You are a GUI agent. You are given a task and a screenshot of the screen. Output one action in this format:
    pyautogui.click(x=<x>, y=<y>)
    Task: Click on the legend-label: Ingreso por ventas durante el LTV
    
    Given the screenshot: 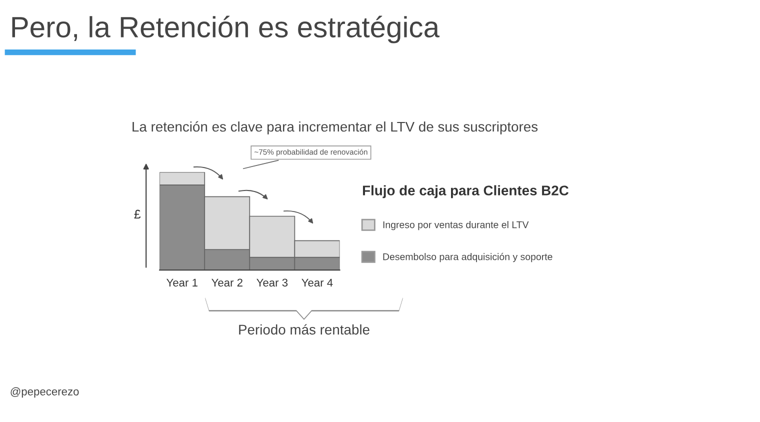 What is the action you would take?
    pyautogui.click(x=456, y=225)
    